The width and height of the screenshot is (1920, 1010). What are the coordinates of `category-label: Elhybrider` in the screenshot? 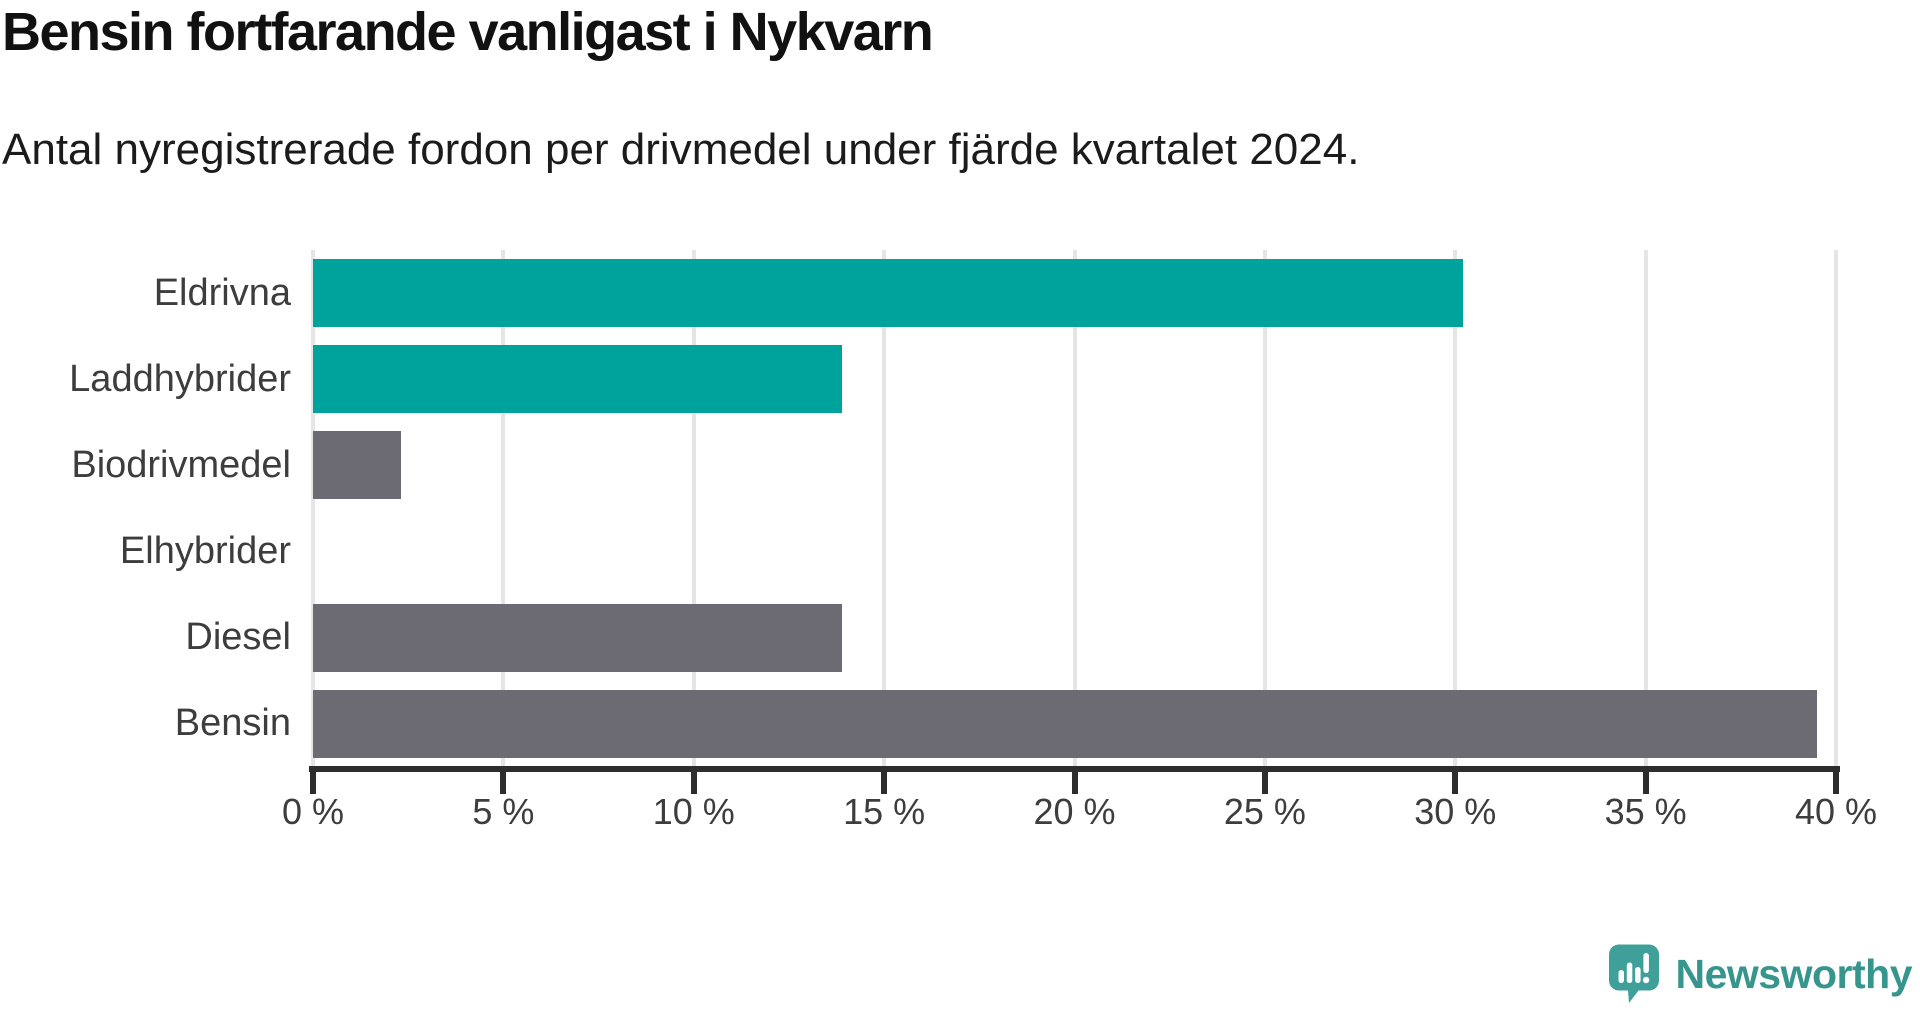 It's located at (205, 551).